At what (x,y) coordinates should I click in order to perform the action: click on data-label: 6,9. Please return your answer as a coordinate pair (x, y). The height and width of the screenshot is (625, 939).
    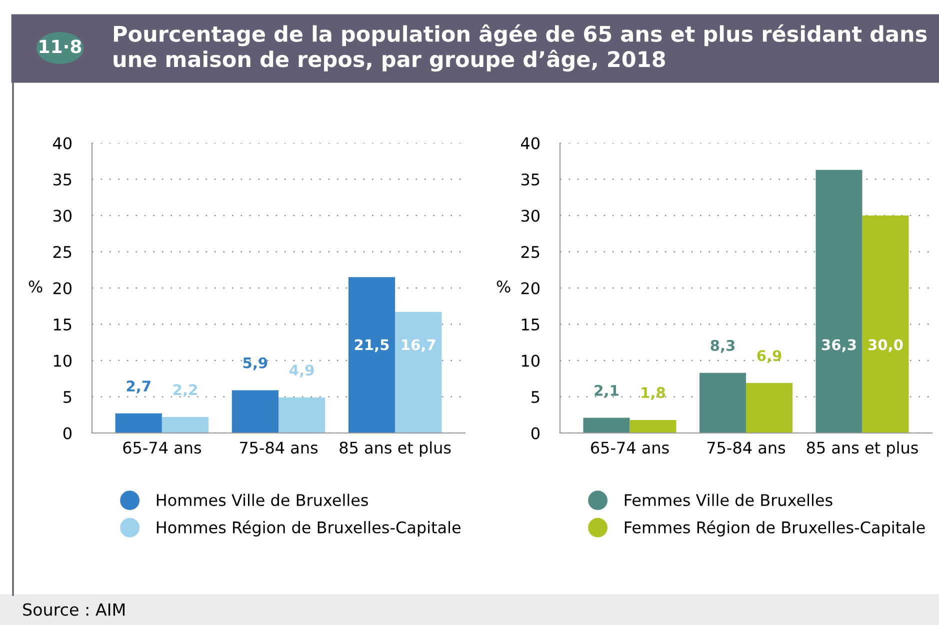
    Looking at the image, I should click on (769, 356).